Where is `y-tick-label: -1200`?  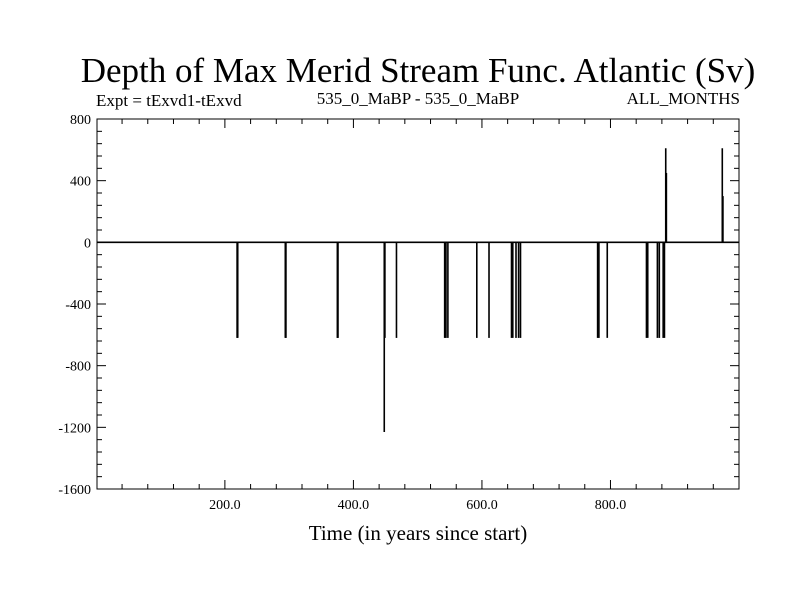 y-tick-label: -1200 is located at coordinates (74, 428).